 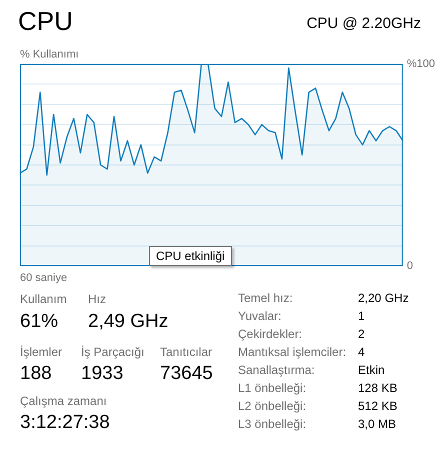 I want to click on text: L3 önbelleği:, so click(x=272, y=424).